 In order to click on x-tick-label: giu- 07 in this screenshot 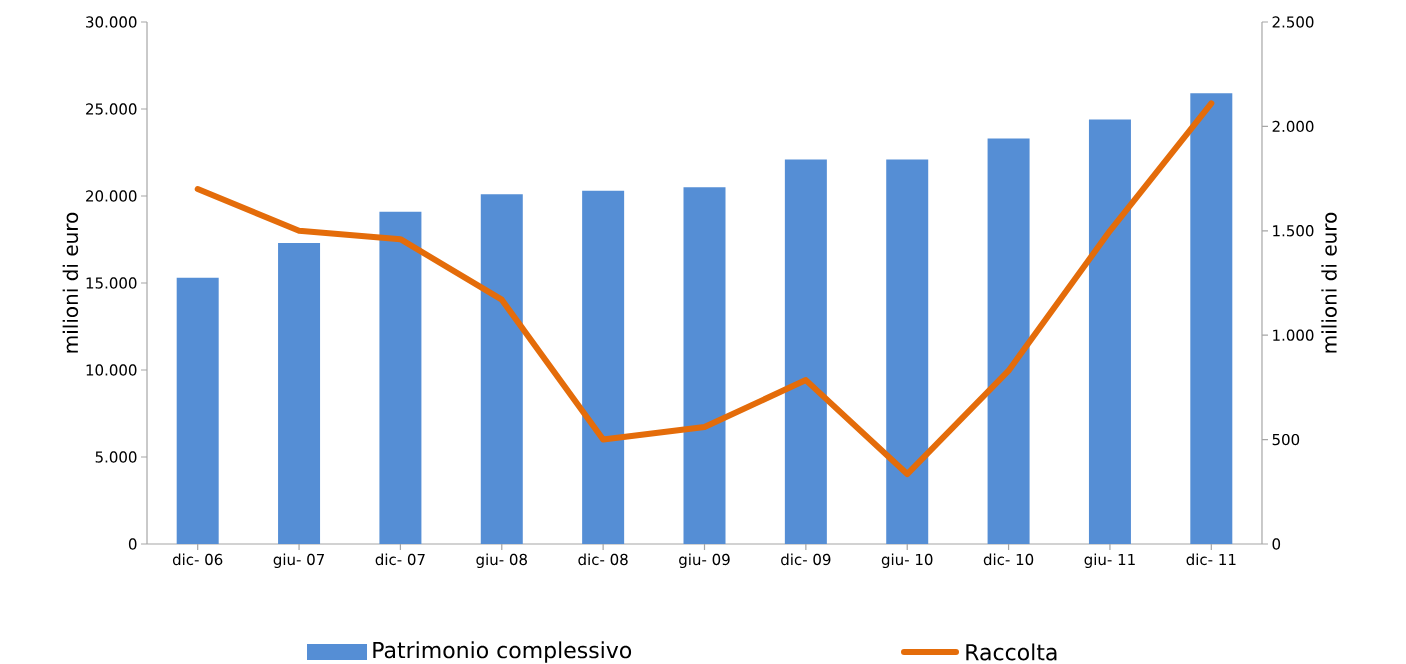, I will do `click(298, 561)`.